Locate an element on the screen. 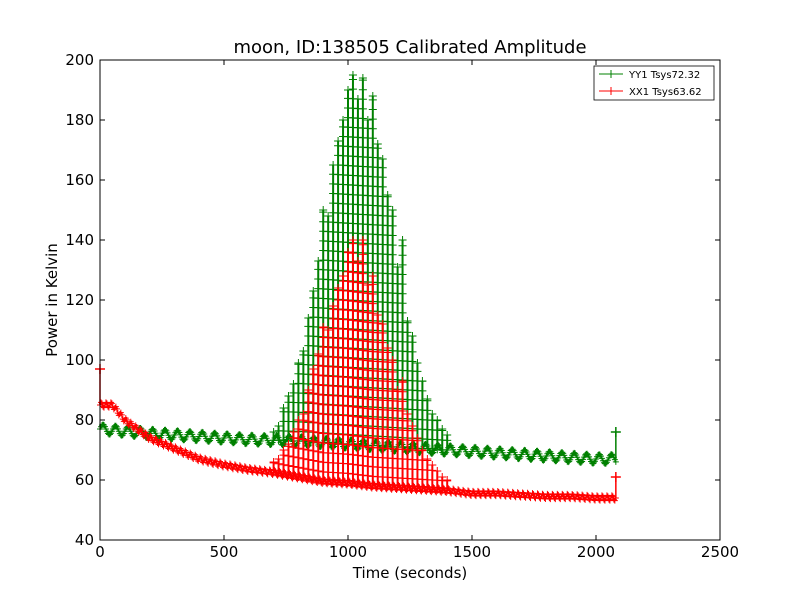 The height and width of the screenshot is (600, 800). x-tick-label: 500 is located at coordinates (224, 552).